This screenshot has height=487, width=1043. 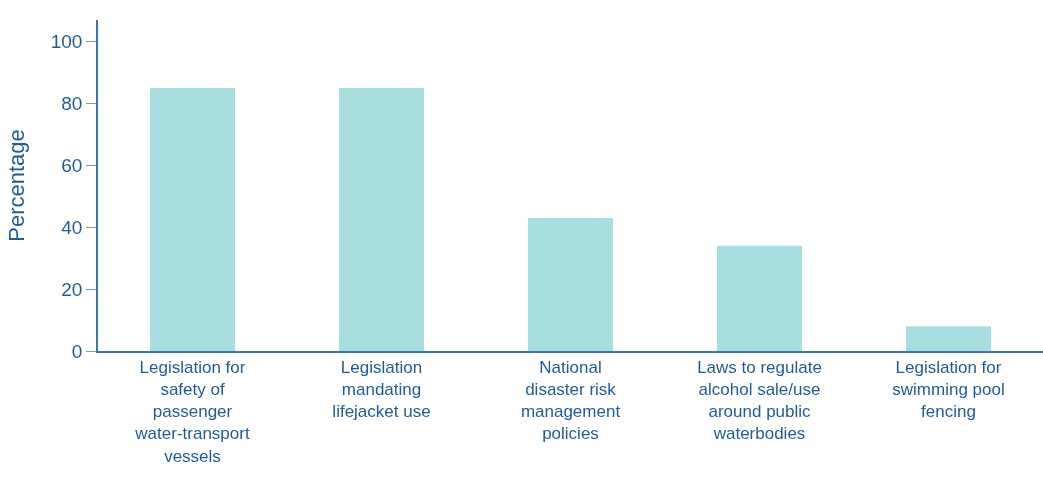 I want to click on y-tick-label: 60, so click(x=72, y=166).